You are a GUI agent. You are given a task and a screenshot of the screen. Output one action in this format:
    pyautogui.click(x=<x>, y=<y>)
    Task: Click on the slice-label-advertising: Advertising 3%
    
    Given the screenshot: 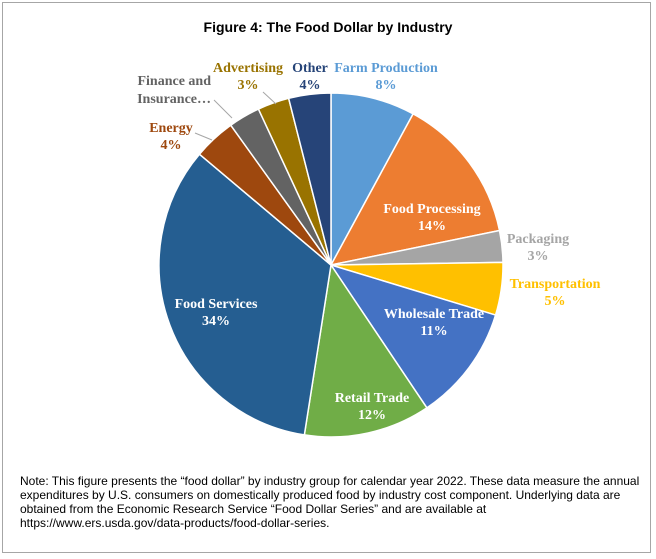 What is the action you would take?
    pyautogui.click(x=248, y=77)
    